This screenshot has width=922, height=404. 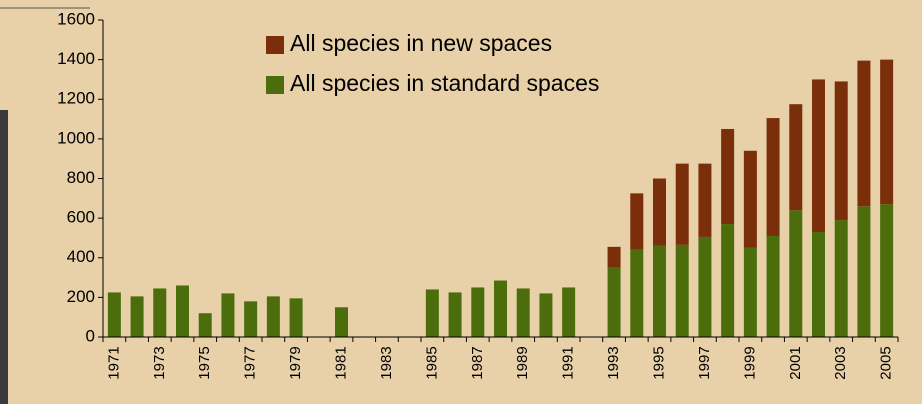 What do you see at coordinates (76, 58) in the screenshot?
I see `y-tick-label: 1400` at bounding box center [76, 58].